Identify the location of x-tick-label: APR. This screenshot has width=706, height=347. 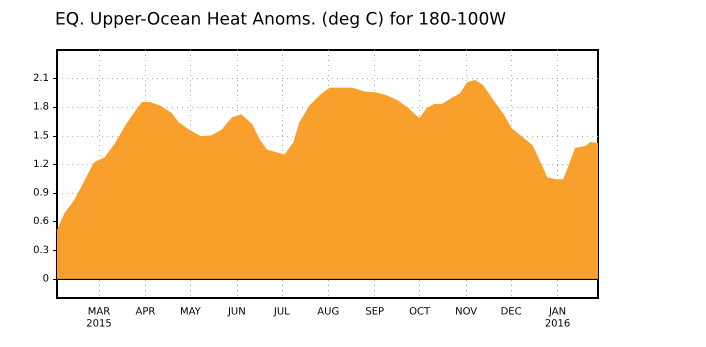
(146, 312).